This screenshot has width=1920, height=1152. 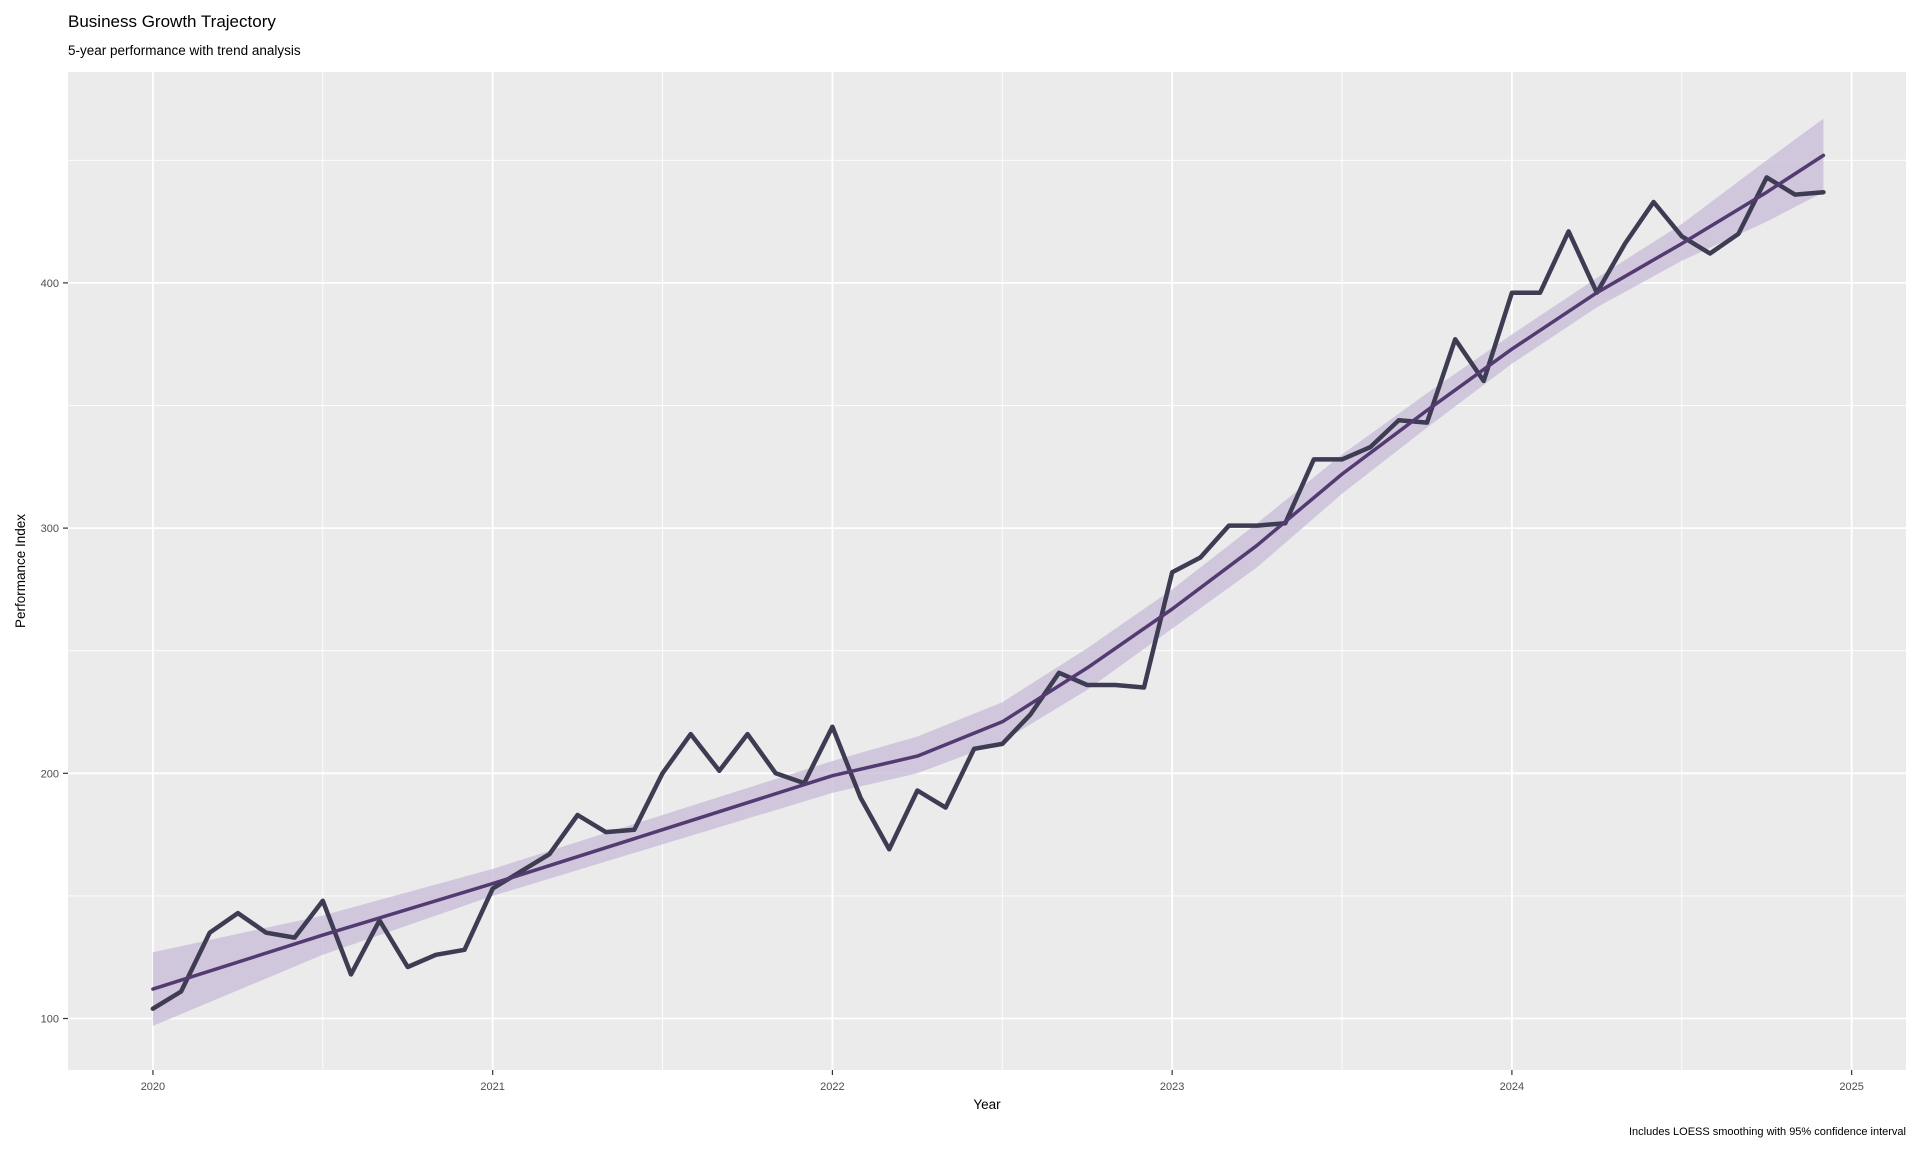 What do you see at coordinates (987, 1104) in the screenshot?
I see `x-axis-label: Year` at bounding box center [987, 1104].